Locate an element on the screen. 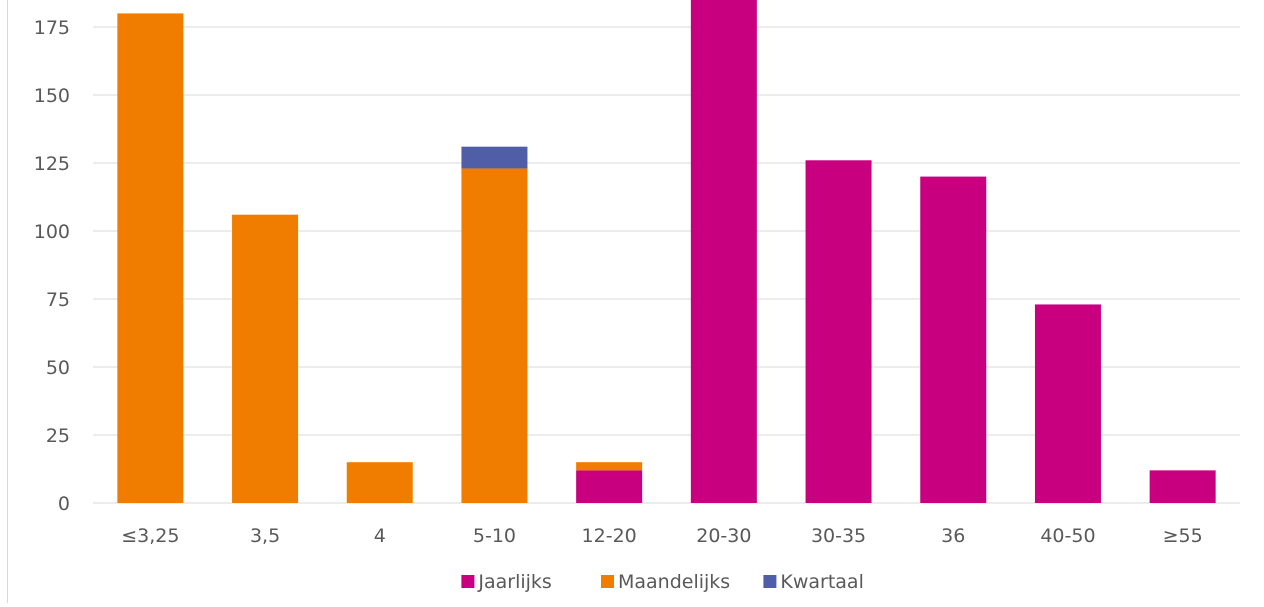 This screenshot has height=607, width=1264. x-tick-label: 12-20 is located at coordinates (609, 536).